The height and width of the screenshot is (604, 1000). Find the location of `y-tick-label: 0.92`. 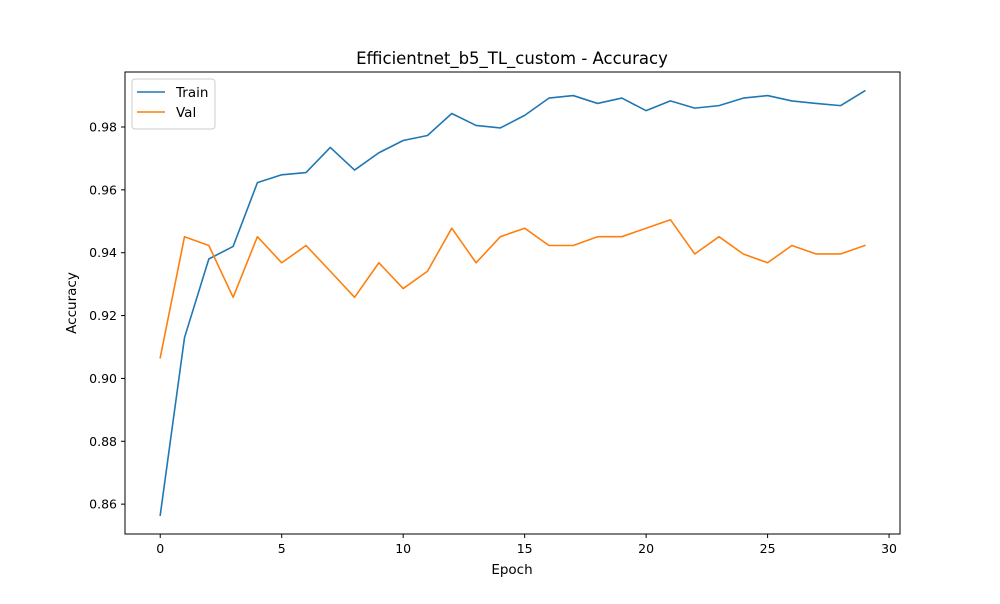

y-tick-label: 0.92 is located at coordinates (103, 315).